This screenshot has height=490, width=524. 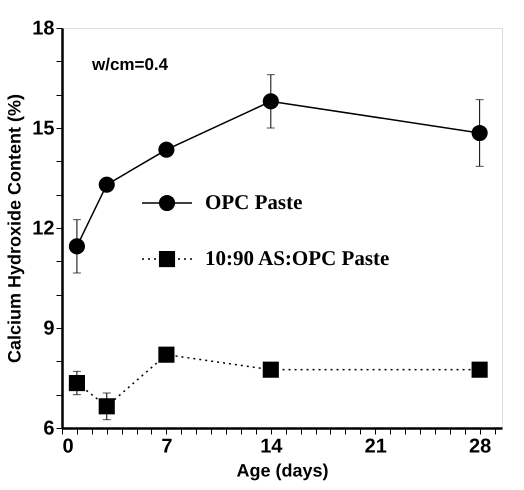 I want to click on x-axis-title: Age (days), so click(x=282, y=470).